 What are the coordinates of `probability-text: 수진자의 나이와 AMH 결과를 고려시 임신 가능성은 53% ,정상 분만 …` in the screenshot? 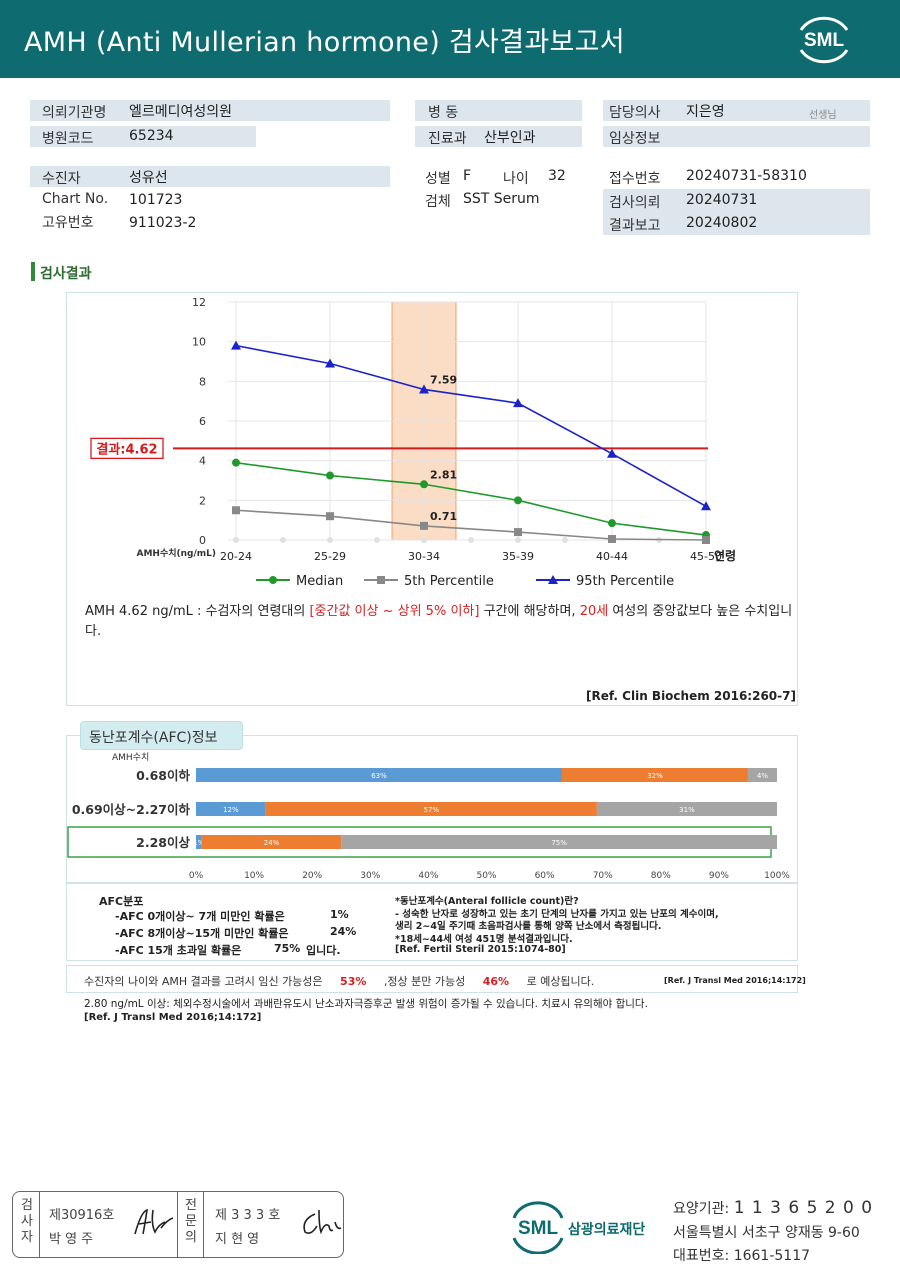 It's located at (339, 981).